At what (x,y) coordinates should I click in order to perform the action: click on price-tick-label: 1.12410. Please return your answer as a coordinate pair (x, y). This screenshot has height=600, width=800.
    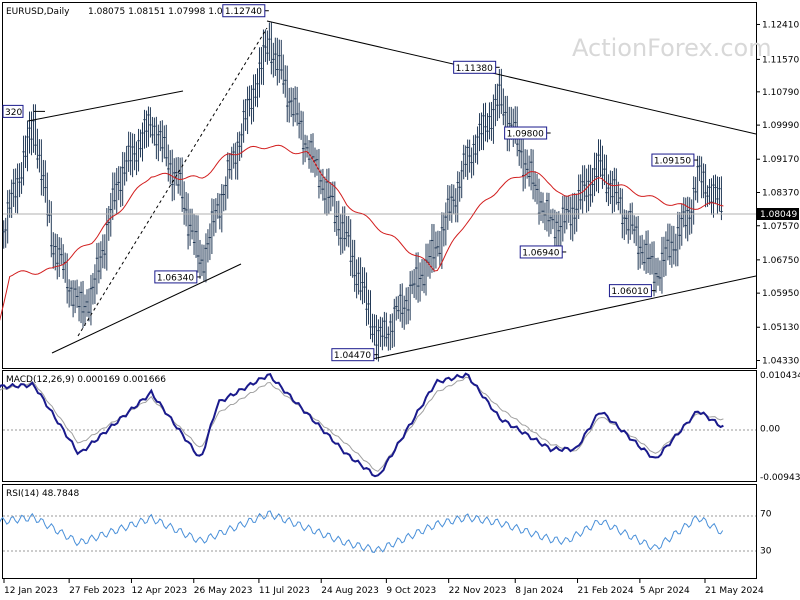
    Looking at the image, I should click on (780, 25).